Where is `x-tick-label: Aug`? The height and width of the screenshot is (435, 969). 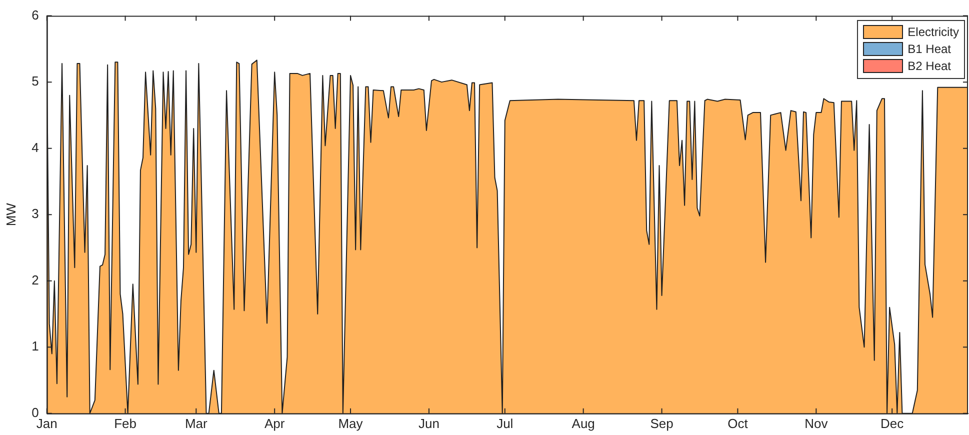 x-tick-label: Aug is located at coordinates (583, 423).